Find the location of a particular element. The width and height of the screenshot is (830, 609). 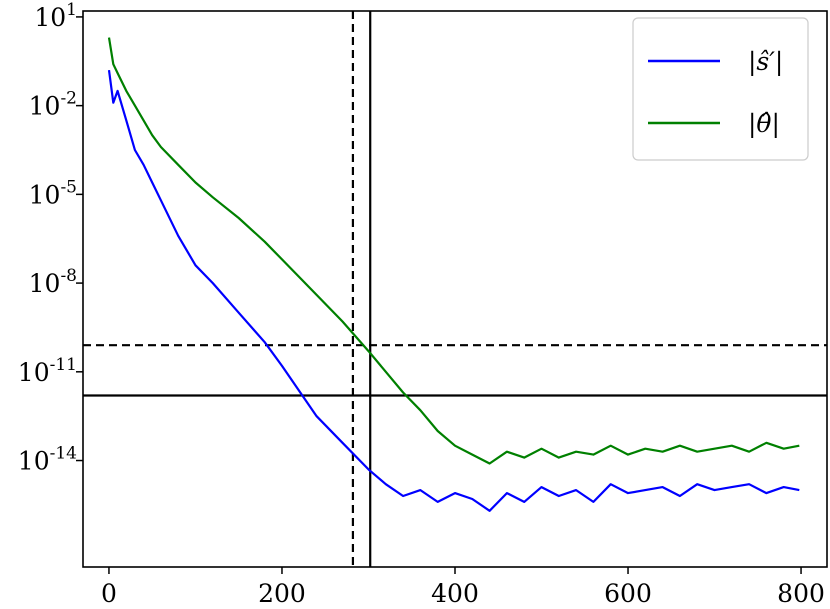

legend: |ŝ′| |θ̂| is located at coordinates (720, 89).